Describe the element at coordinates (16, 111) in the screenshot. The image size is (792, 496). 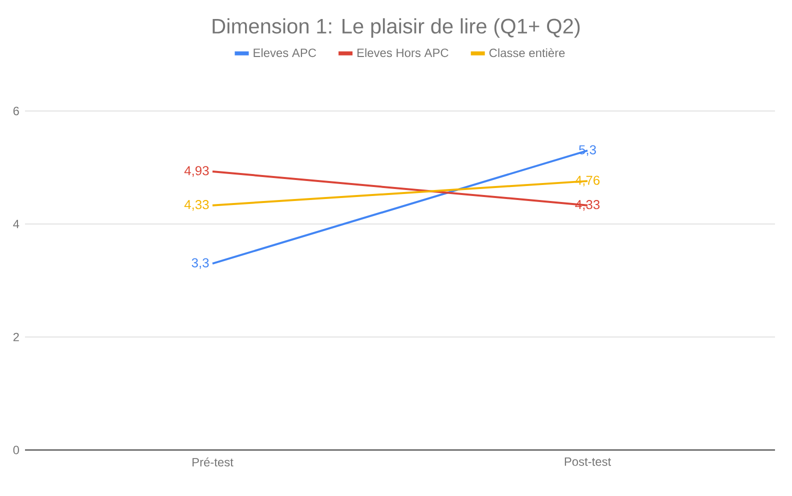
I see `y-tick-label: 6` at that location.